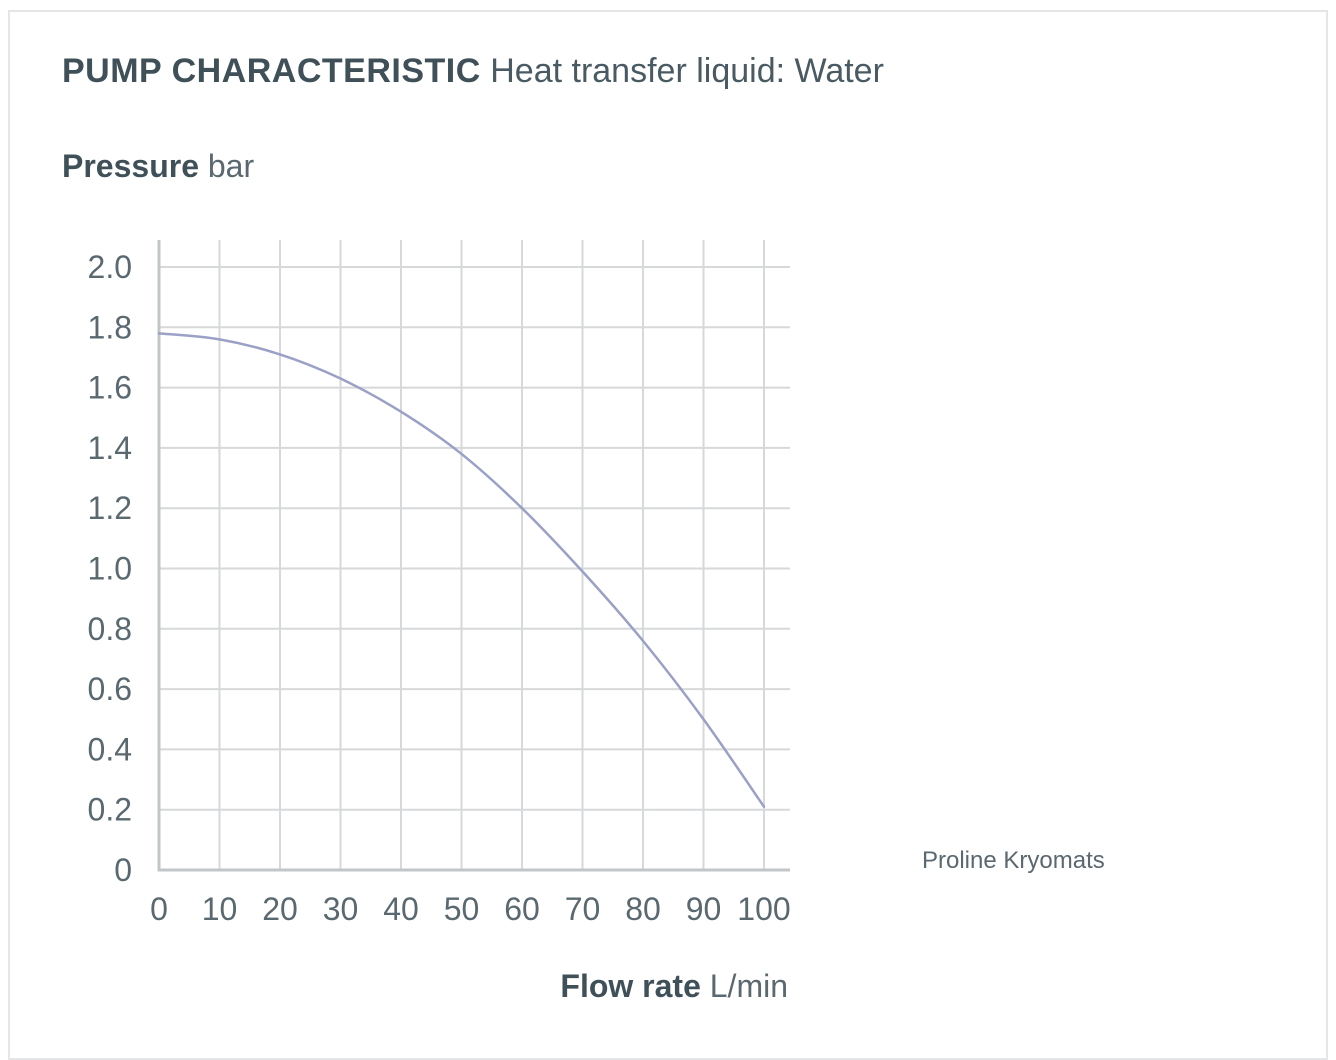 The height and width of the screenshot is (1060, 1336). Describe the element at coordinates (280, 909) in the screenshot. I see `x-tick-label-20: 20` at that location.